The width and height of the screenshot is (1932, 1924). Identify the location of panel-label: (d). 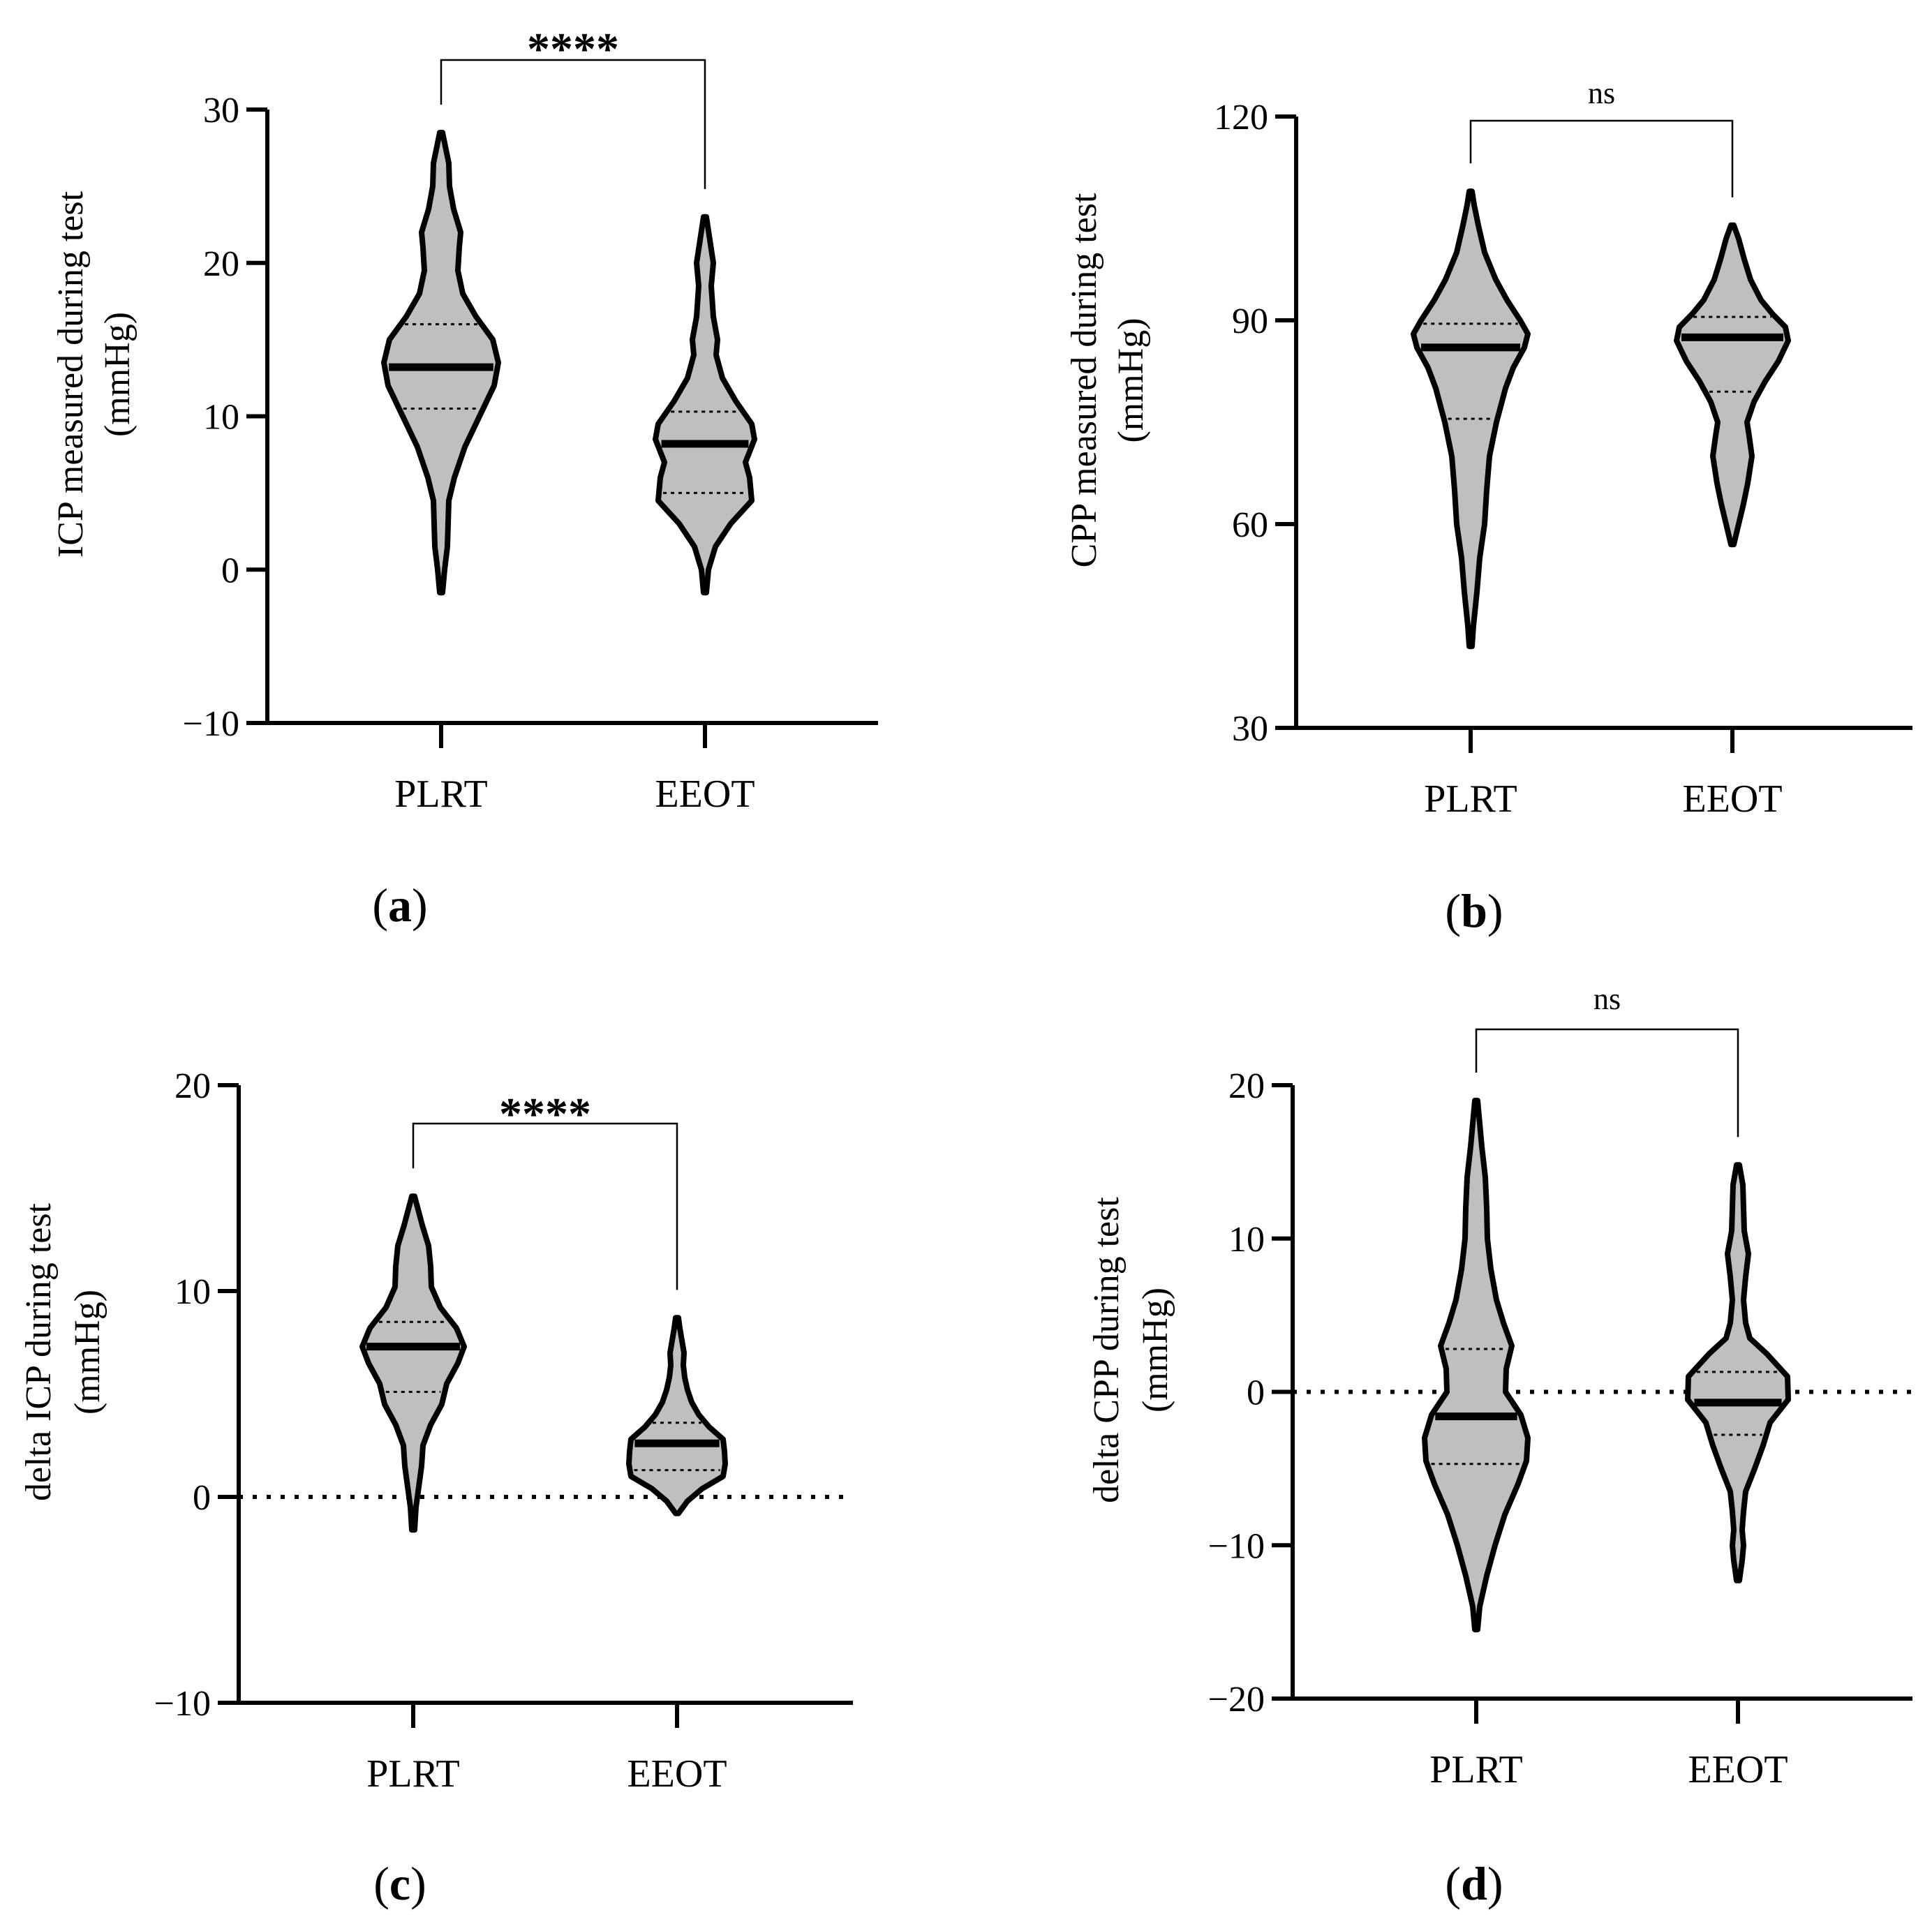
(1474, 1883).